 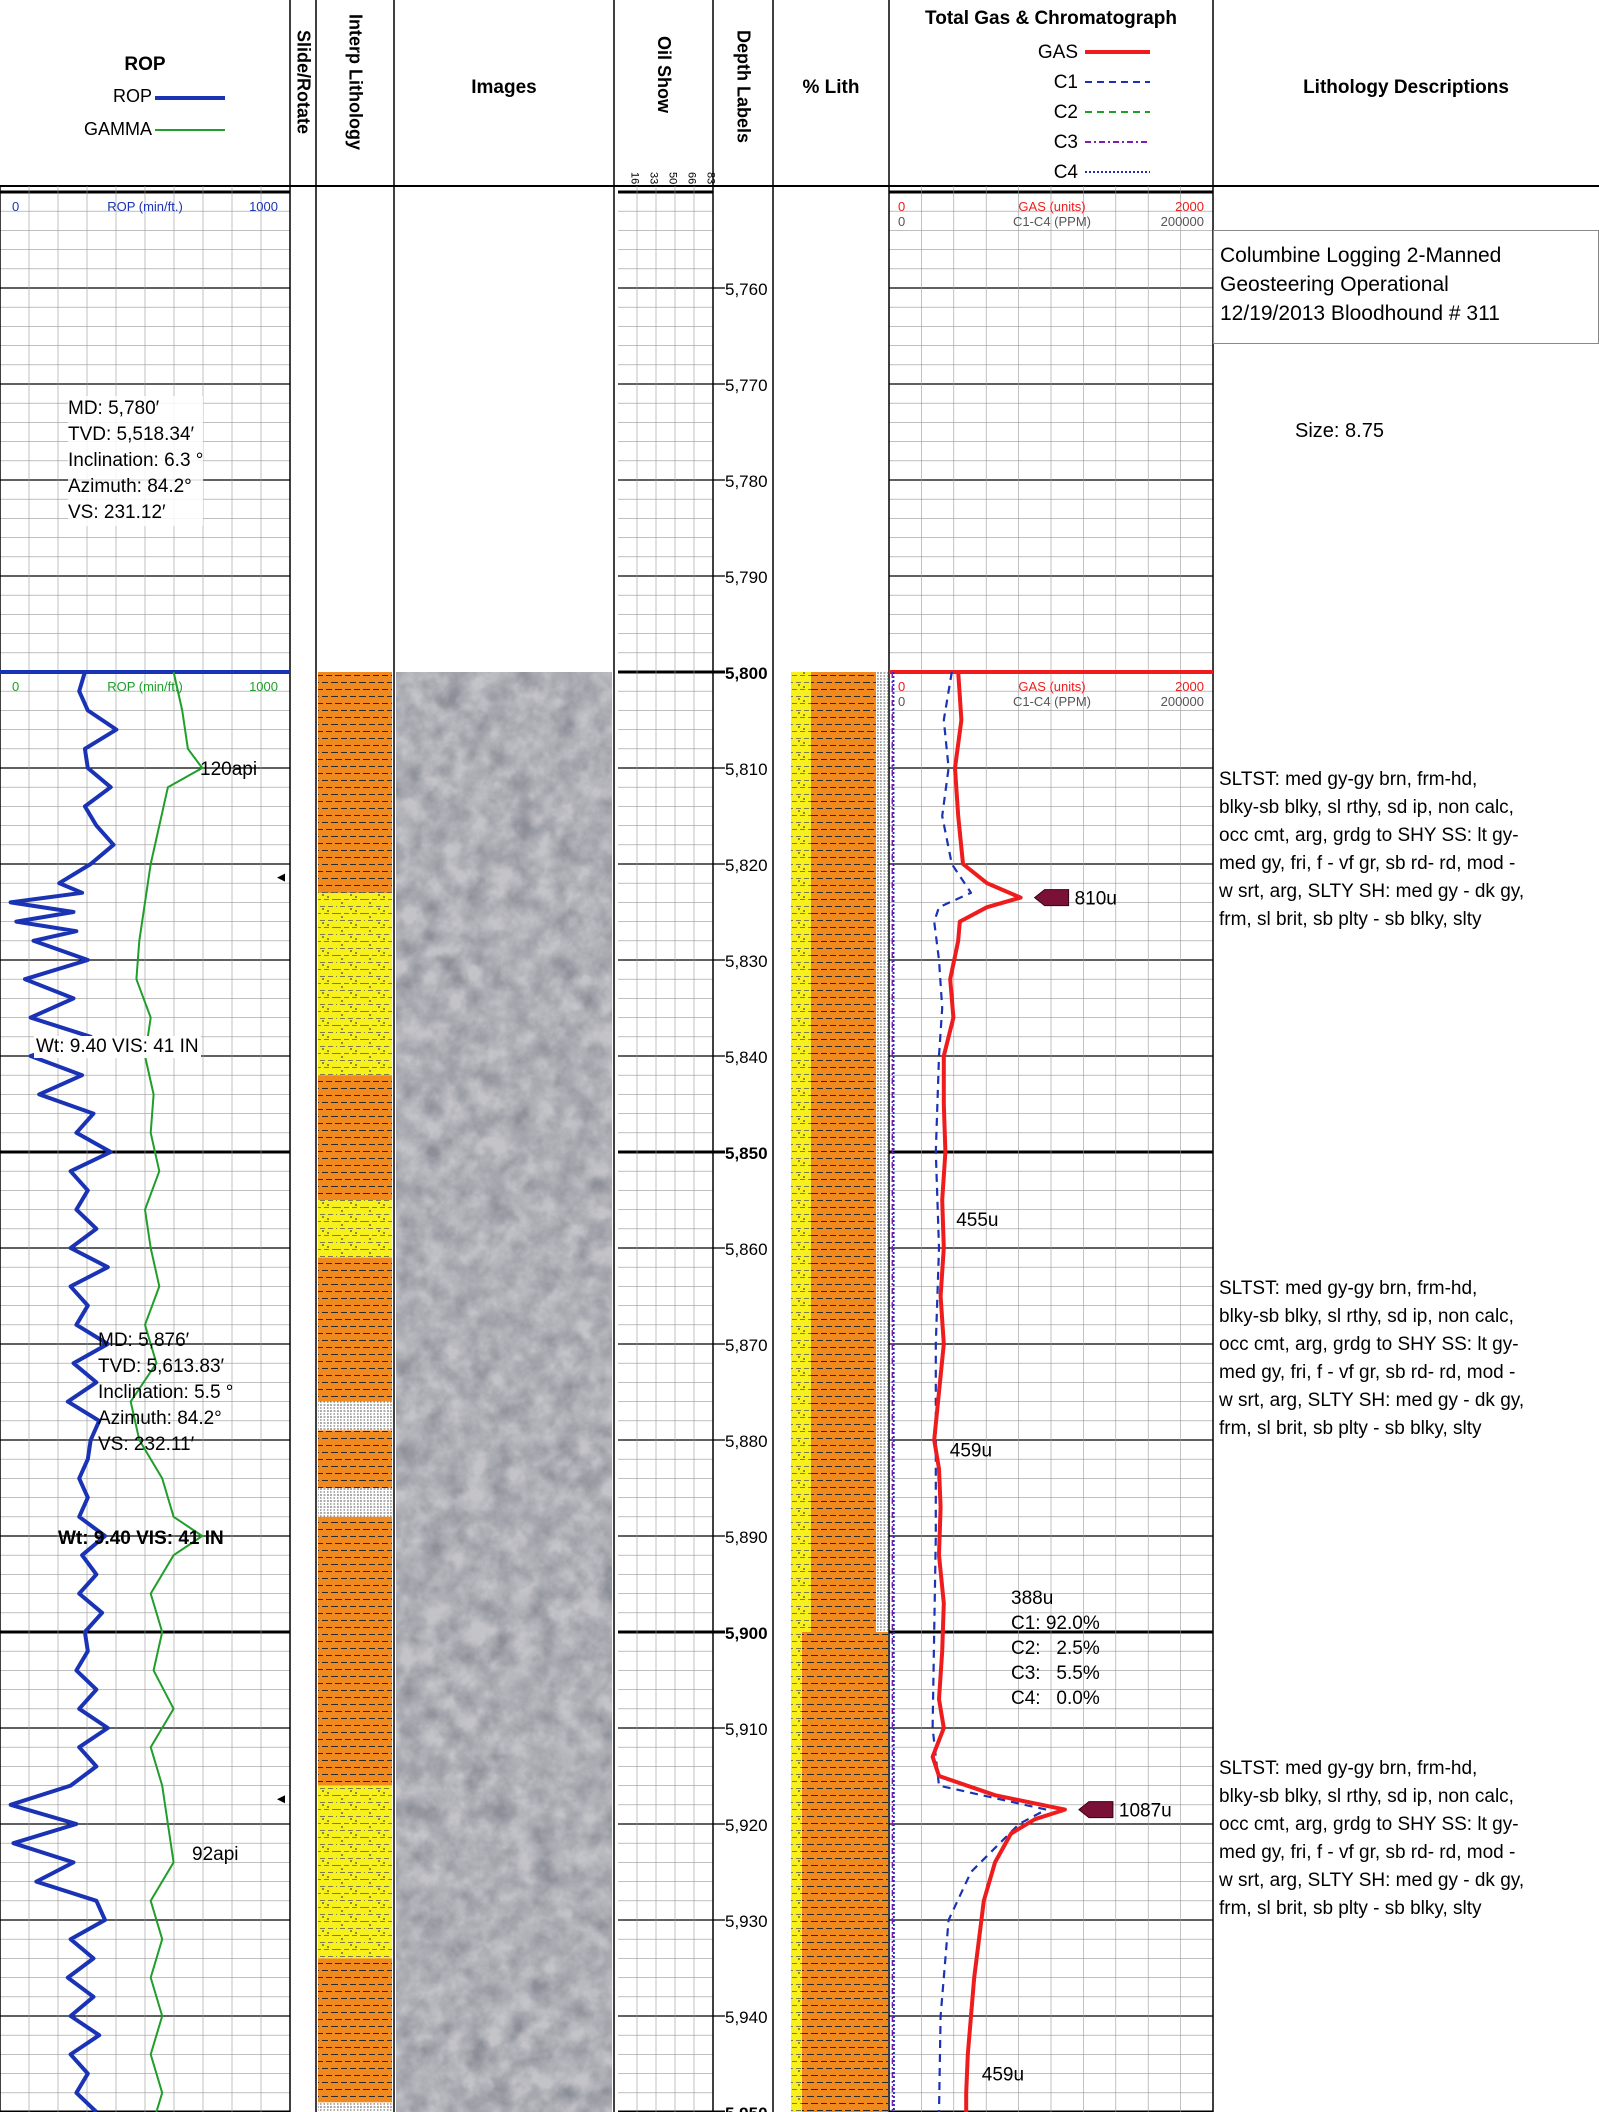 What do you see at coordinates (215, 1854) in the screenshot?
I see `gamma-value-label: 92api` at bounding box center [215, 1854].